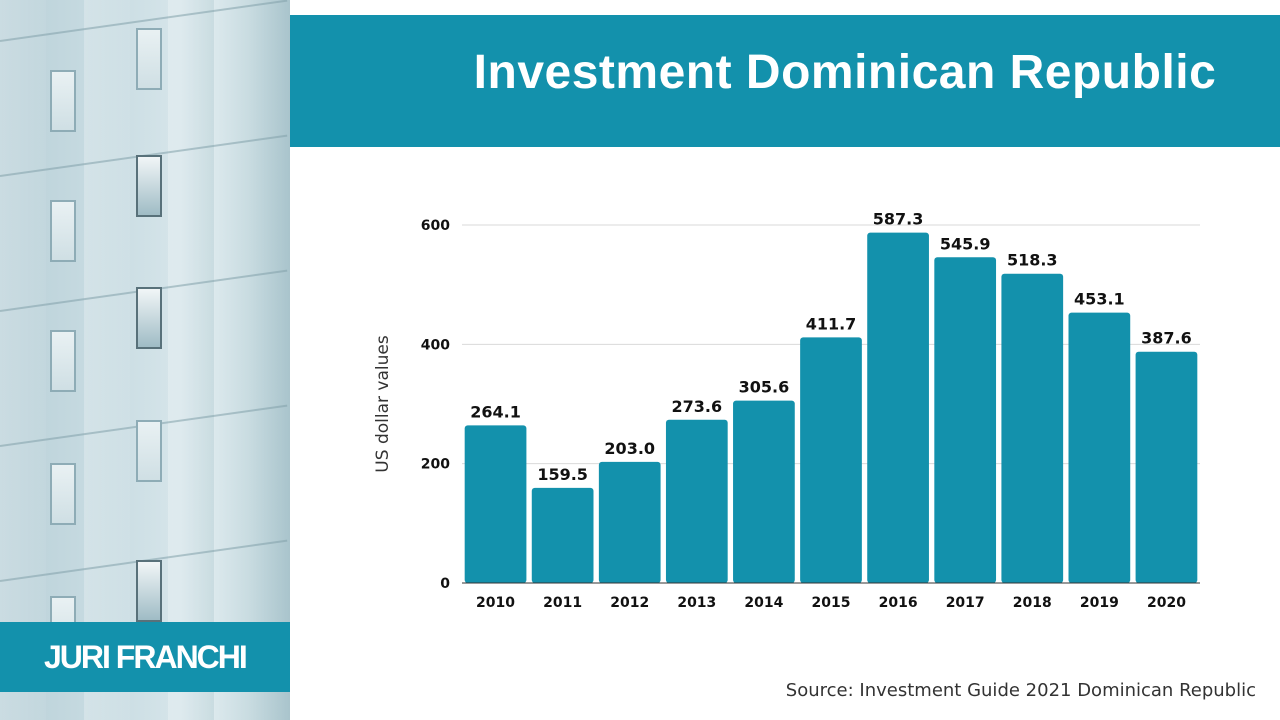  What do you see at coordinates (898, 603) in the screenshot?
I see `x-tick-label: 2016` at bounding box center [898, 603].